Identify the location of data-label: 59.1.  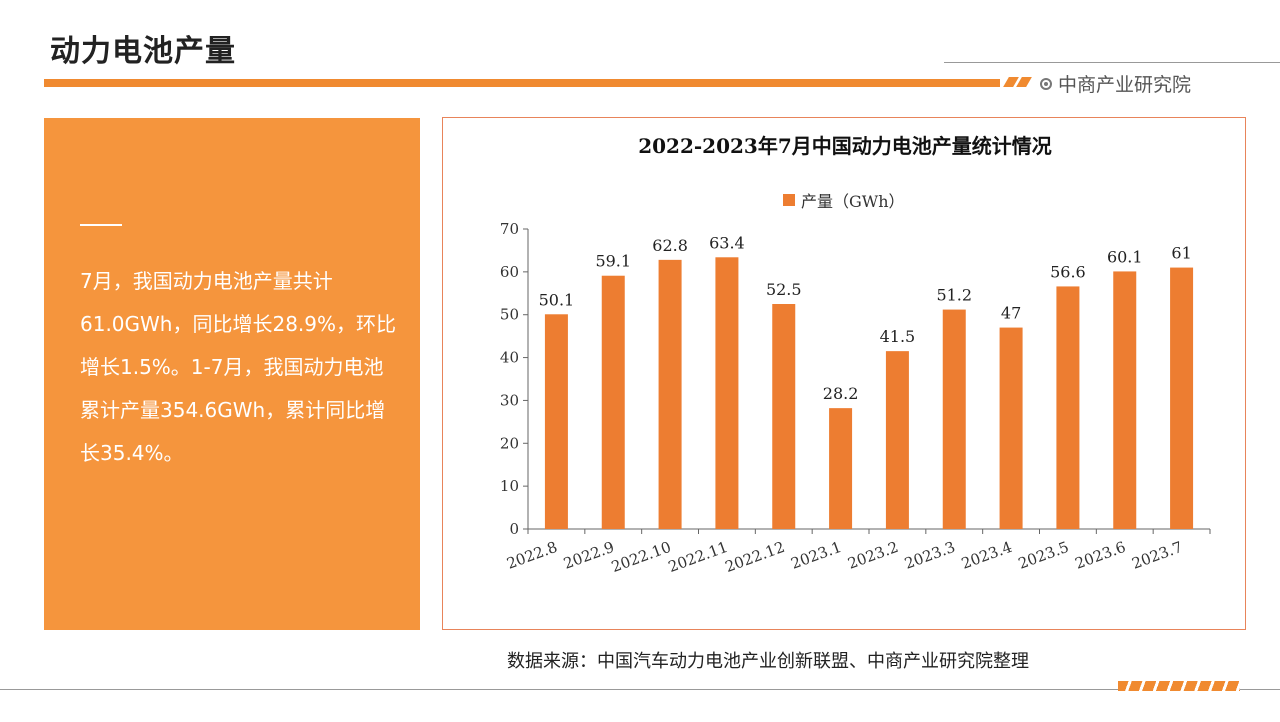
(613, 261).